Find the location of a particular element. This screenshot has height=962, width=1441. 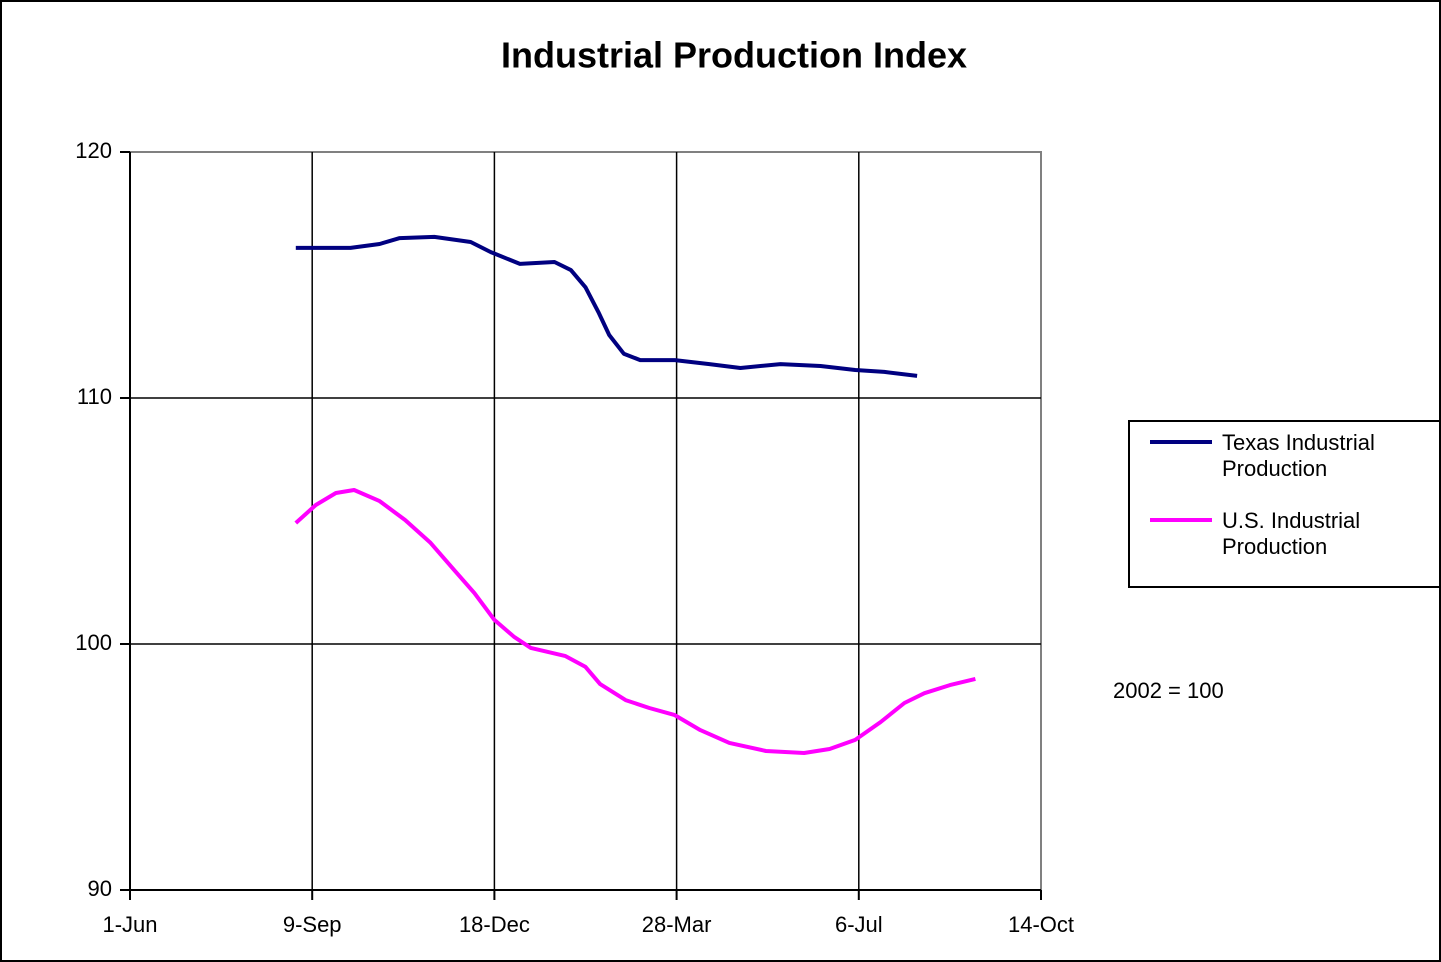

x-tick-label: 1-Jun is located at coordinates (129, 924).